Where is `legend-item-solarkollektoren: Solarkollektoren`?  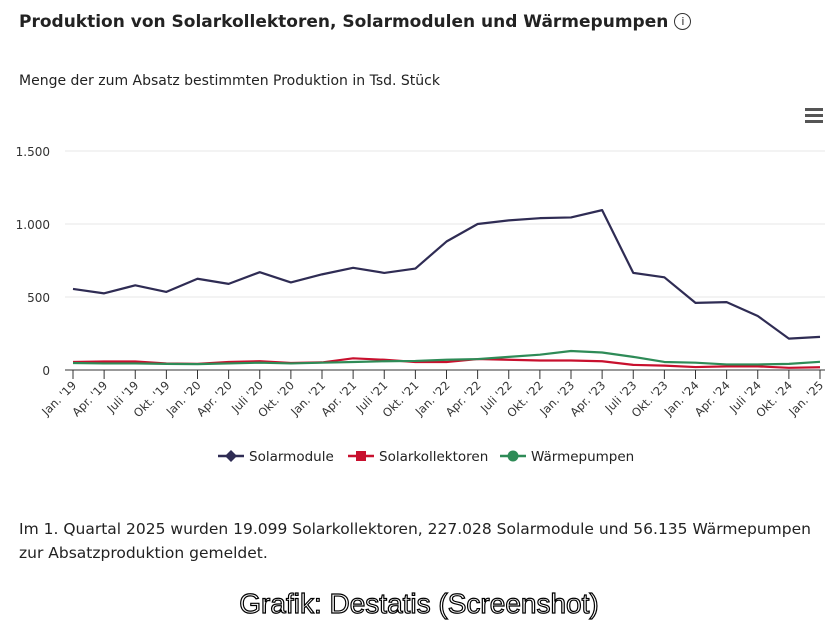 legend-item-solarkollektoren: Solarkollektoren is located at coordinates (418, 457).